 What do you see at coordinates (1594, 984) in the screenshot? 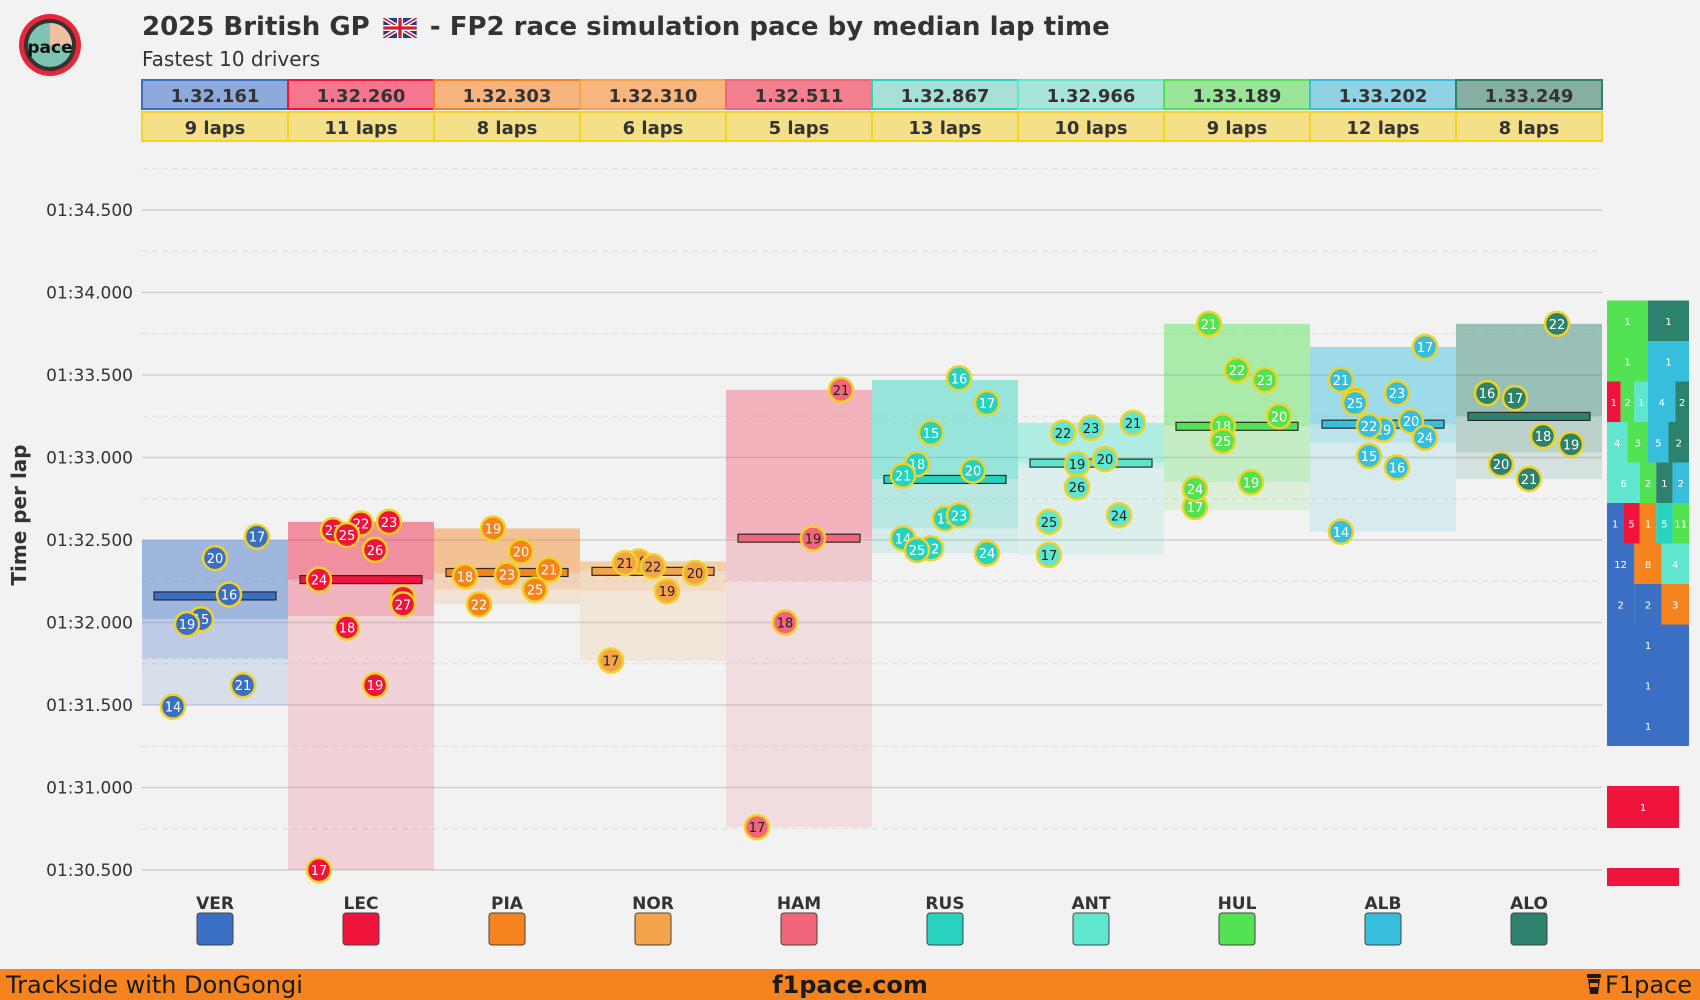
I see `cup-icon` at bounding box center [1594, 984].